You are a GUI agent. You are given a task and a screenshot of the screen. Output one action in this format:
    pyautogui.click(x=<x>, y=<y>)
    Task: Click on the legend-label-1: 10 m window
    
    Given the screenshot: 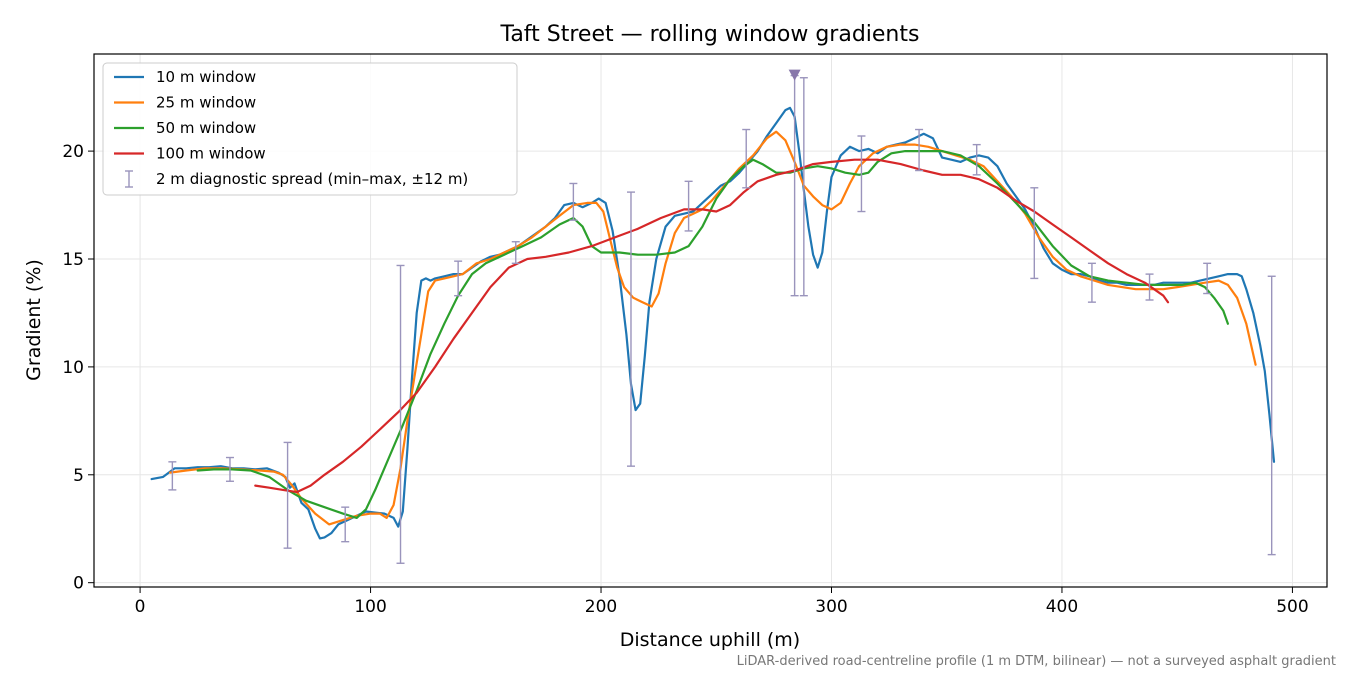 What is the action you would take?
    pyautogui.click(x=206, y=77)
    